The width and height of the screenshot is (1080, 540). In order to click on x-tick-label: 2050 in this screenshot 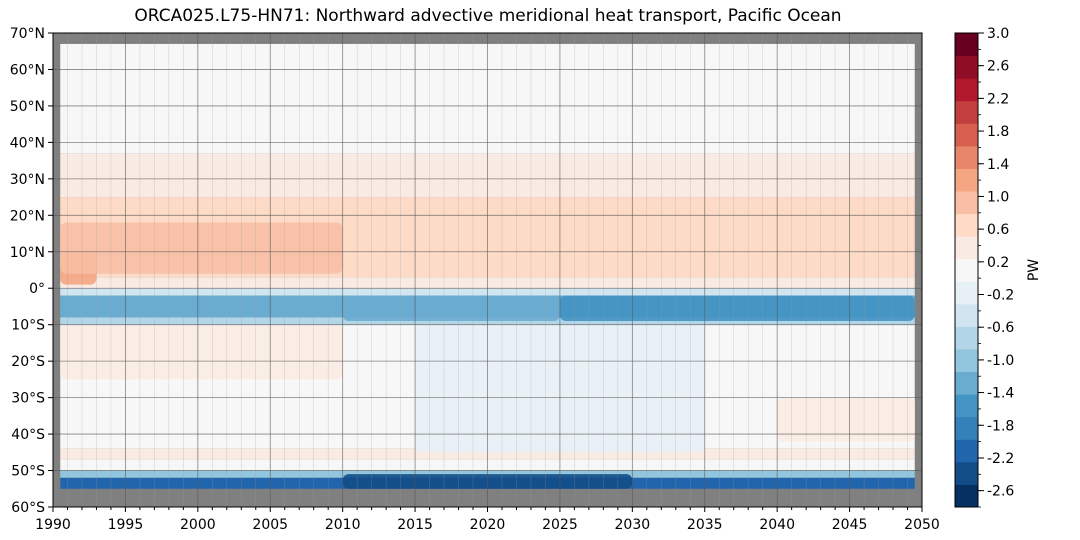, I will do `click(922, 525)`.